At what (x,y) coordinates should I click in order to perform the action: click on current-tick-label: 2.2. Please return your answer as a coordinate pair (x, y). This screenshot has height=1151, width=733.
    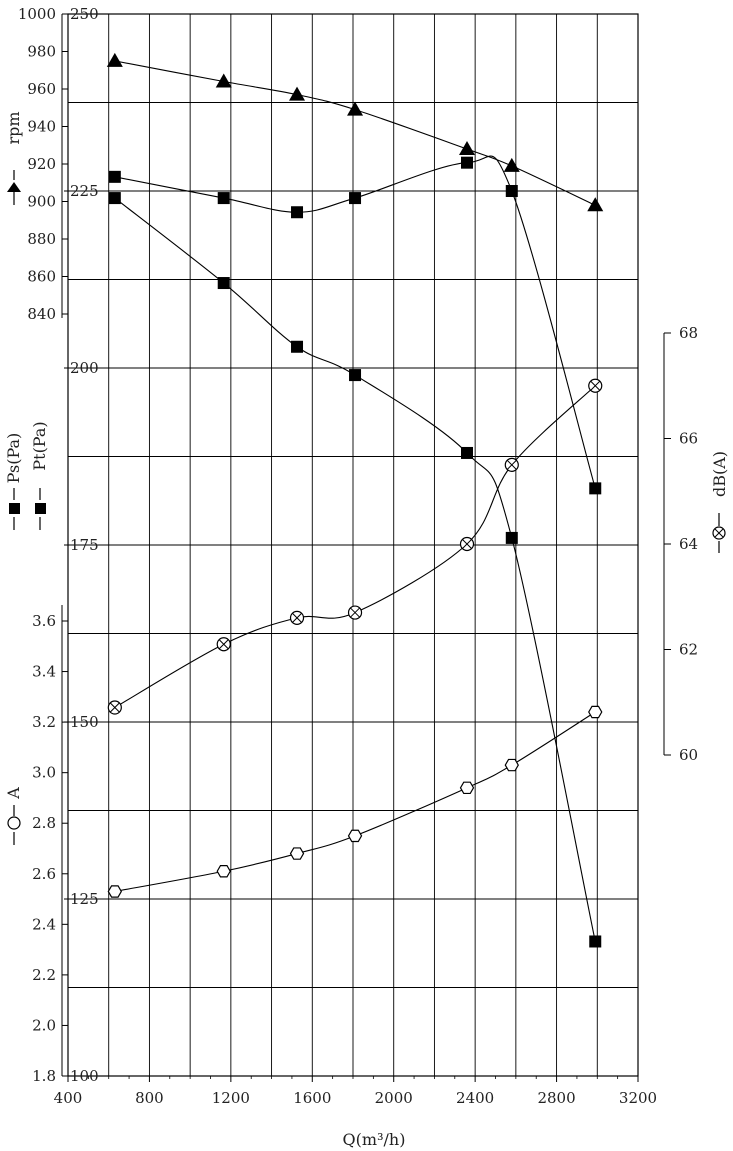
    Looking at the image, I should click on (44, 975).